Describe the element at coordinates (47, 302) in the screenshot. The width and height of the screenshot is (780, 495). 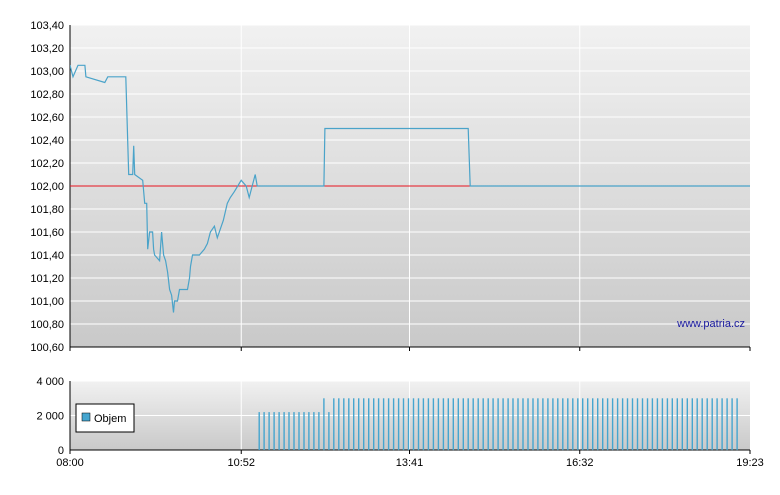
I see `price-y-tick-label: 101,00` at that location.